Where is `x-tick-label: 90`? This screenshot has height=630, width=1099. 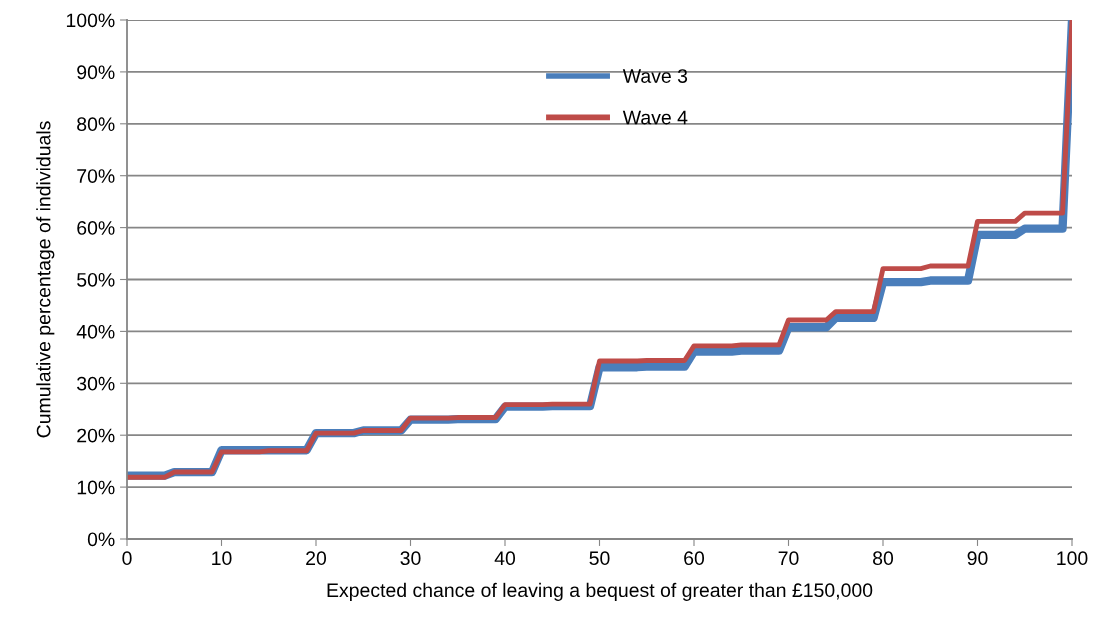 x-tick-label: 90 is located at coordinates (977, 558).